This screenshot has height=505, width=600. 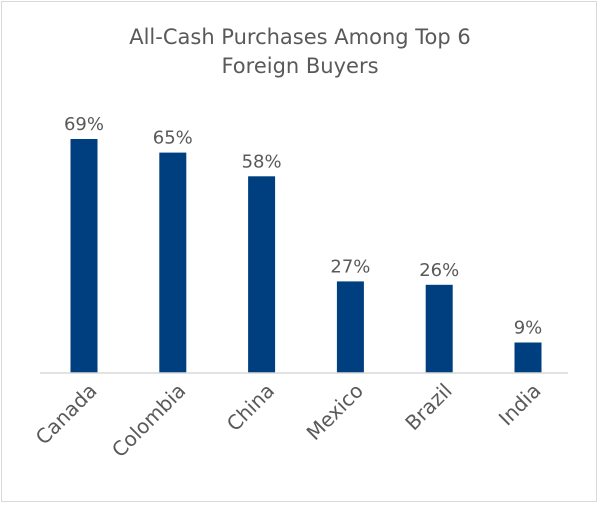 What do you see at coordinates (299, 66) in the screenshot?
I see `chart-title-line-2: Foreign Buyers` at bounding box center [299, 66].